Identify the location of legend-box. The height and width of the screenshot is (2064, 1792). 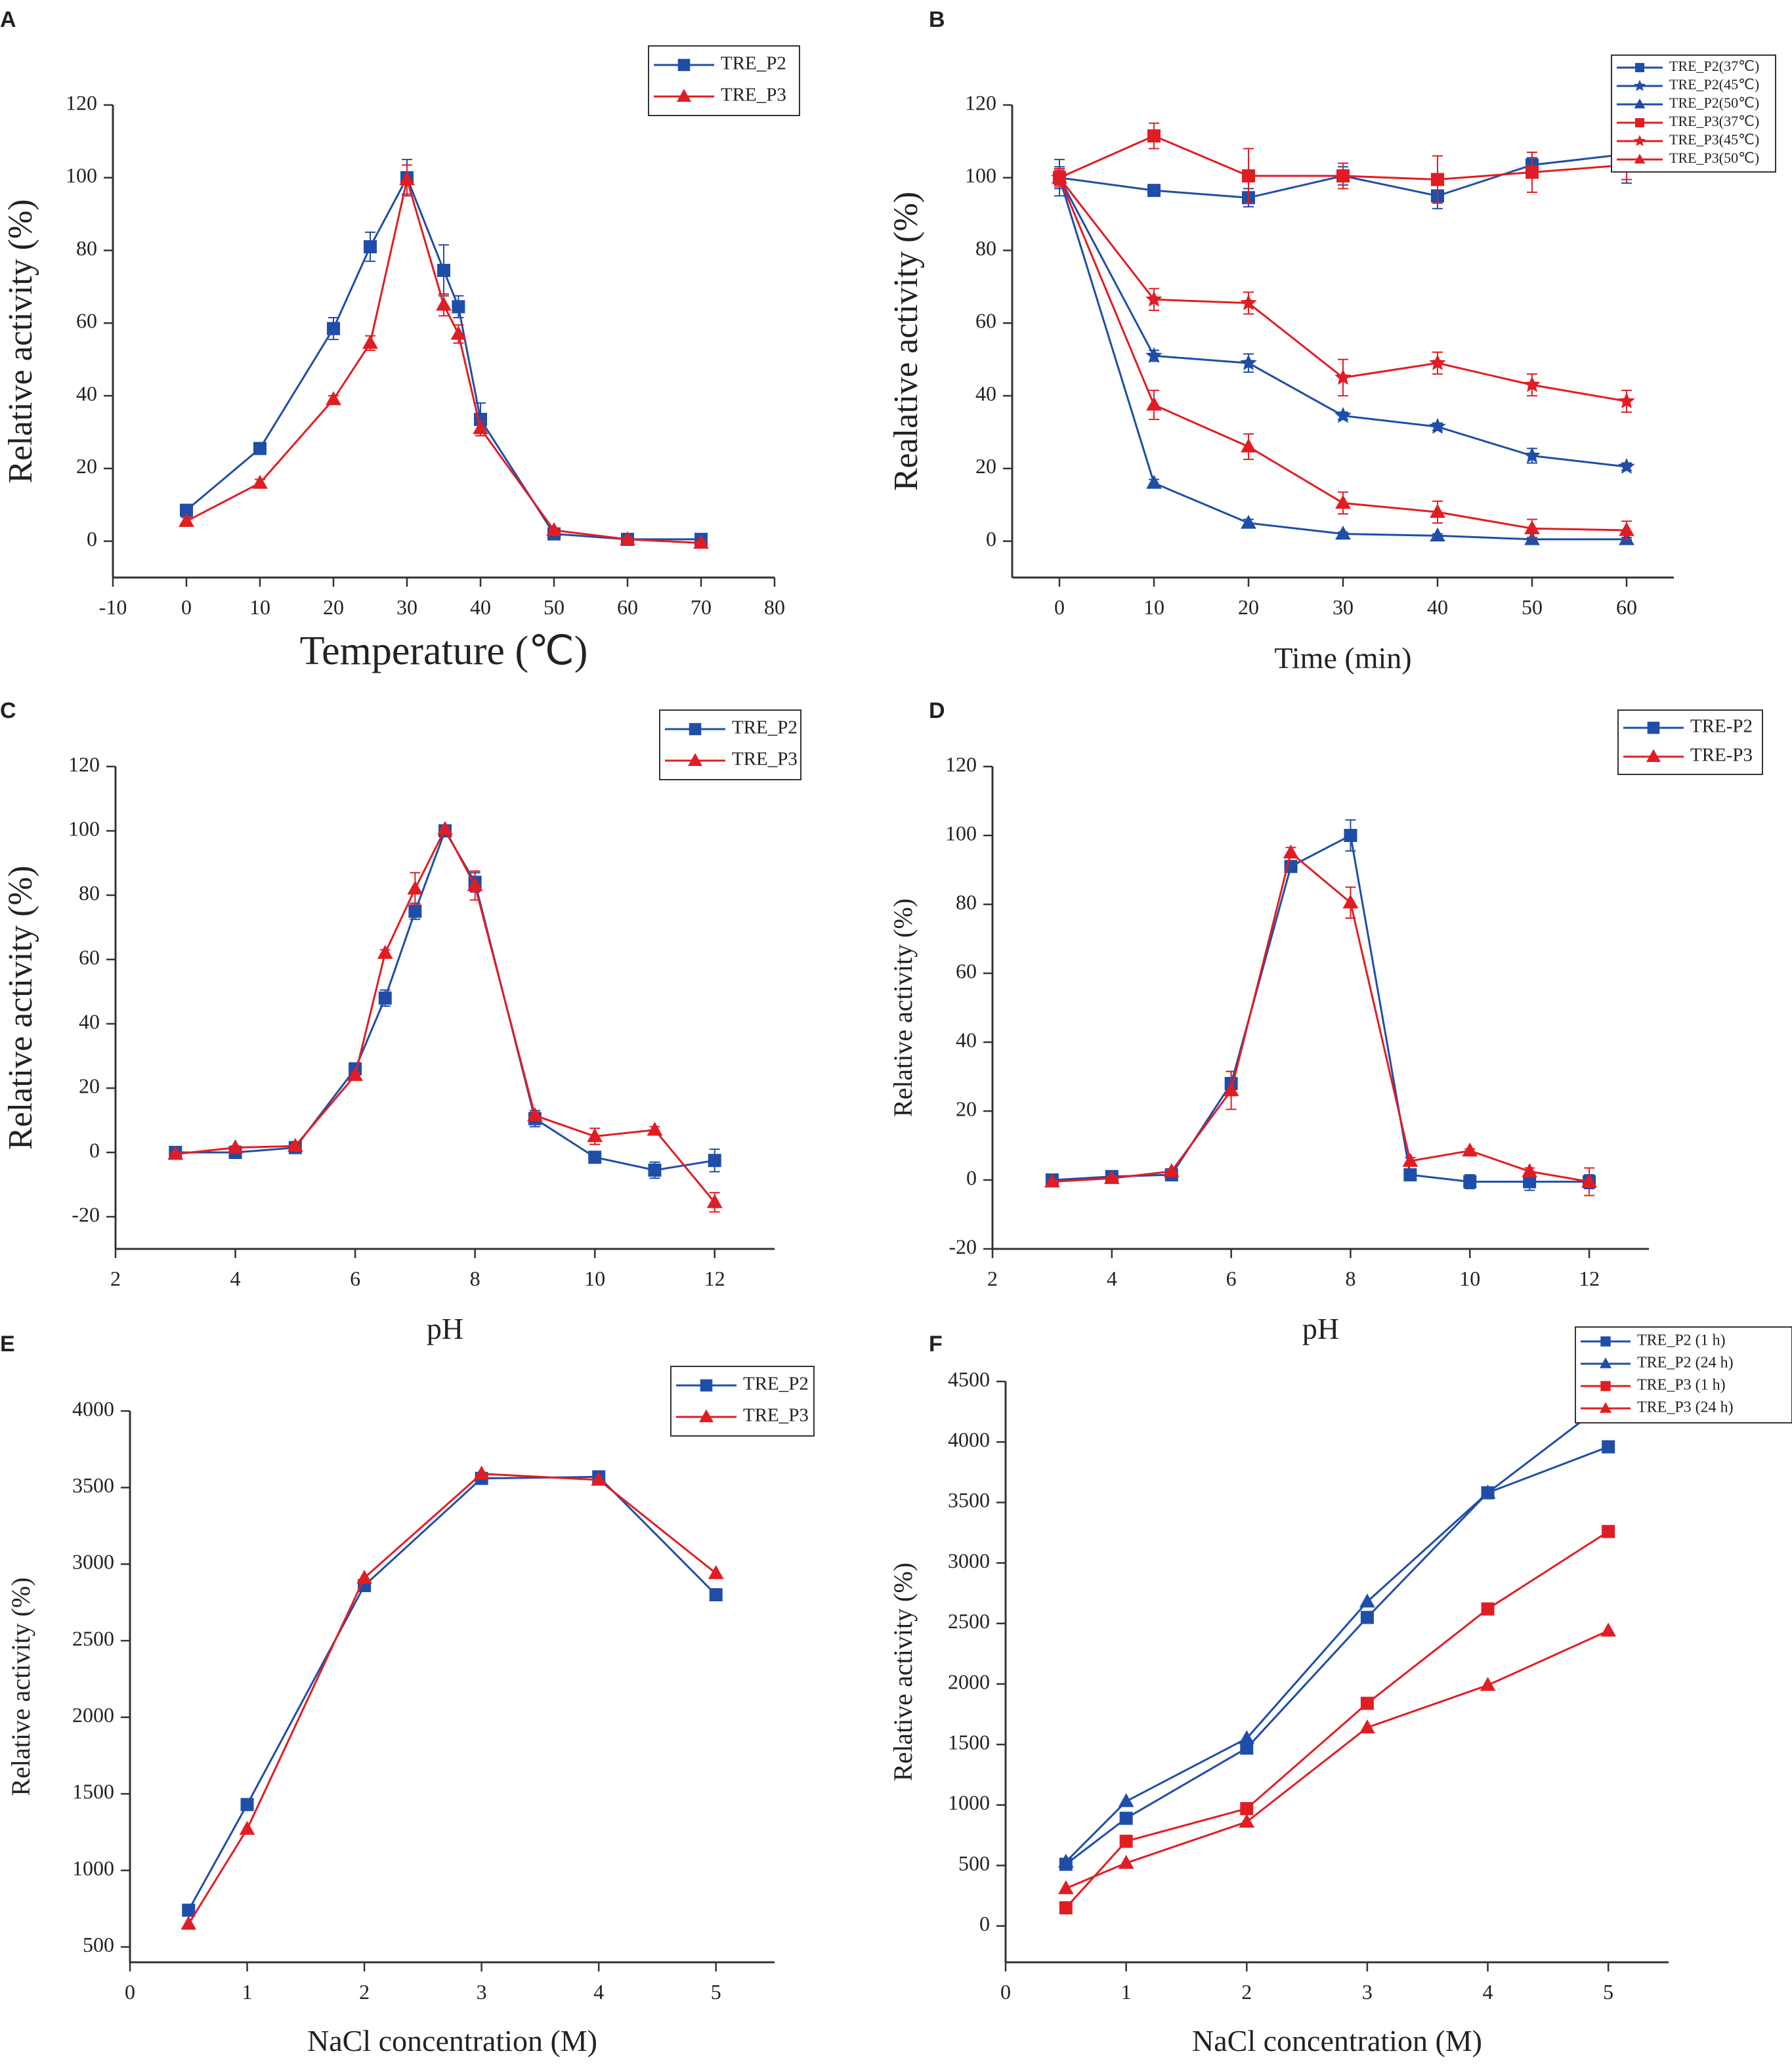
(1693, 114).